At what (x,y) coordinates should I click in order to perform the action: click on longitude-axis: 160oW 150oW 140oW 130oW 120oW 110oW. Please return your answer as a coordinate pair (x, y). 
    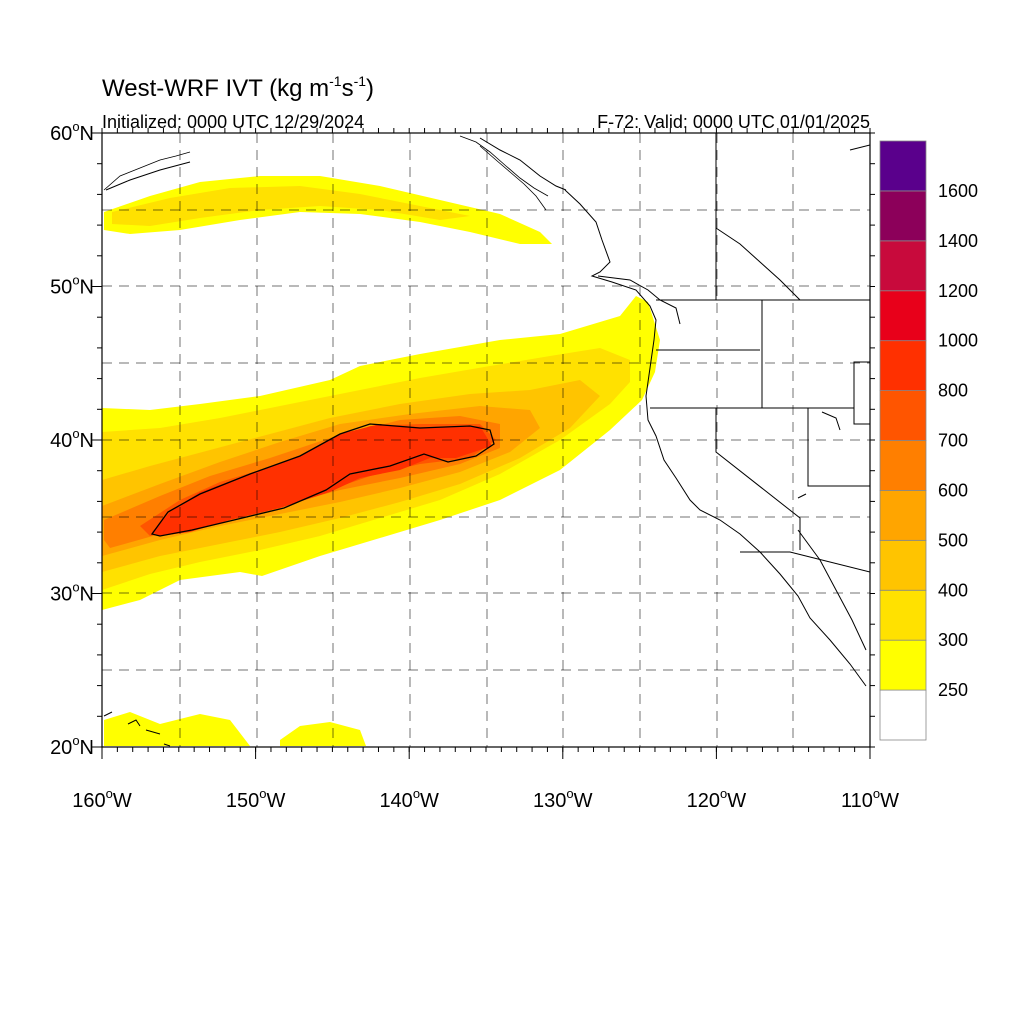
    Looking at the image, I should click on (485, 779).